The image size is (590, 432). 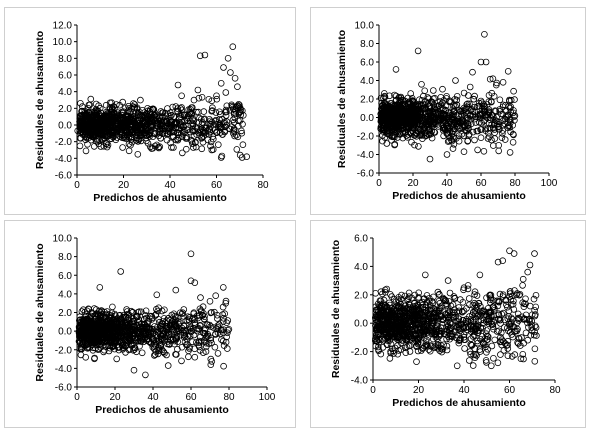 I want to click on x-tick-label: 80, so click(x=555, y=390).